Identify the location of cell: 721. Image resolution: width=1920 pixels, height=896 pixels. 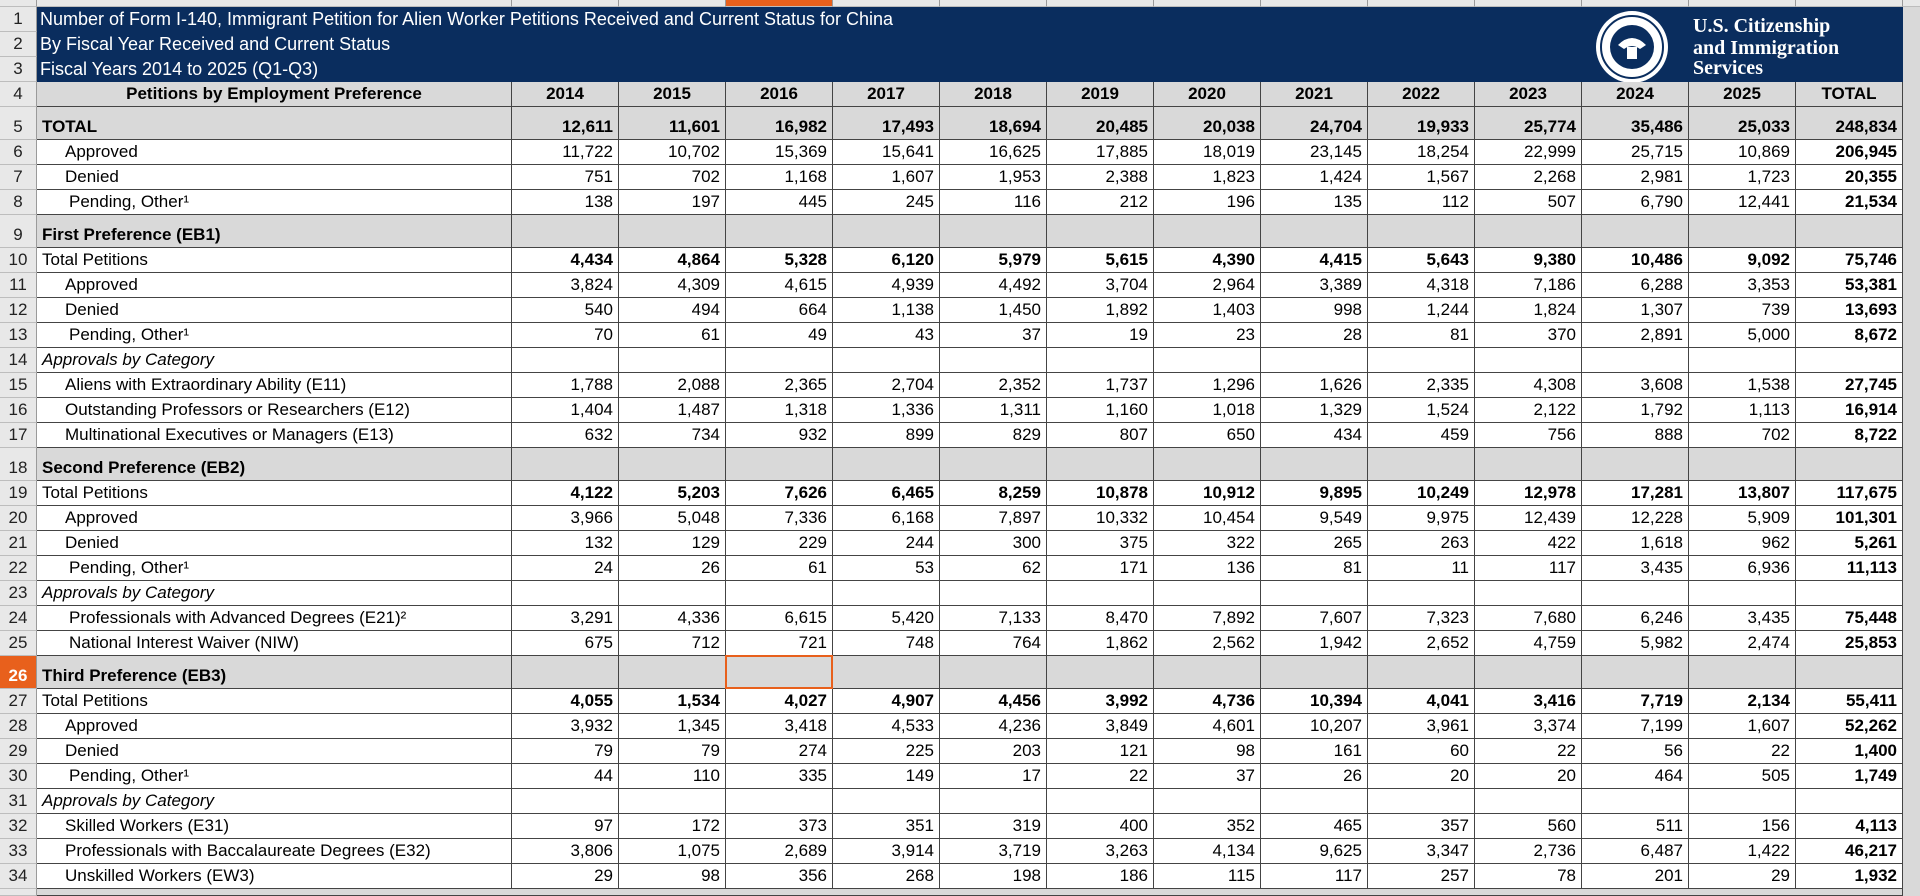
(779, 643).